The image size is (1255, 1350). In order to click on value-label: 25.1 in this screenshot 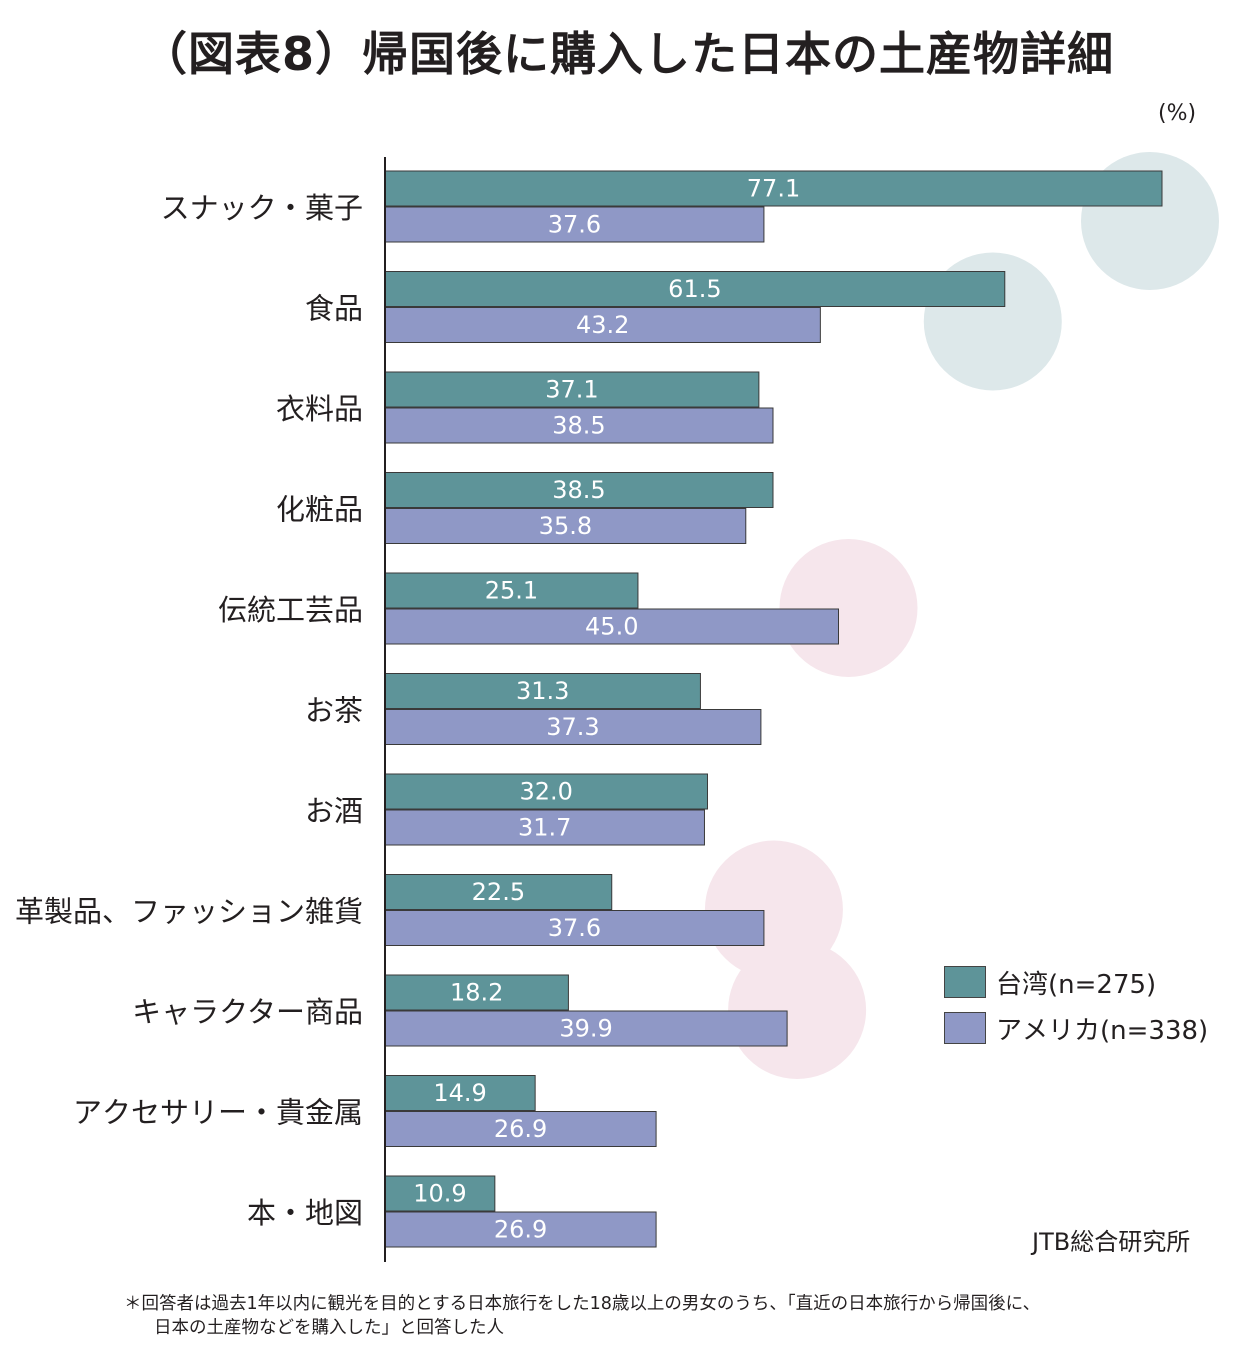, I will do `click(511, 591)`.